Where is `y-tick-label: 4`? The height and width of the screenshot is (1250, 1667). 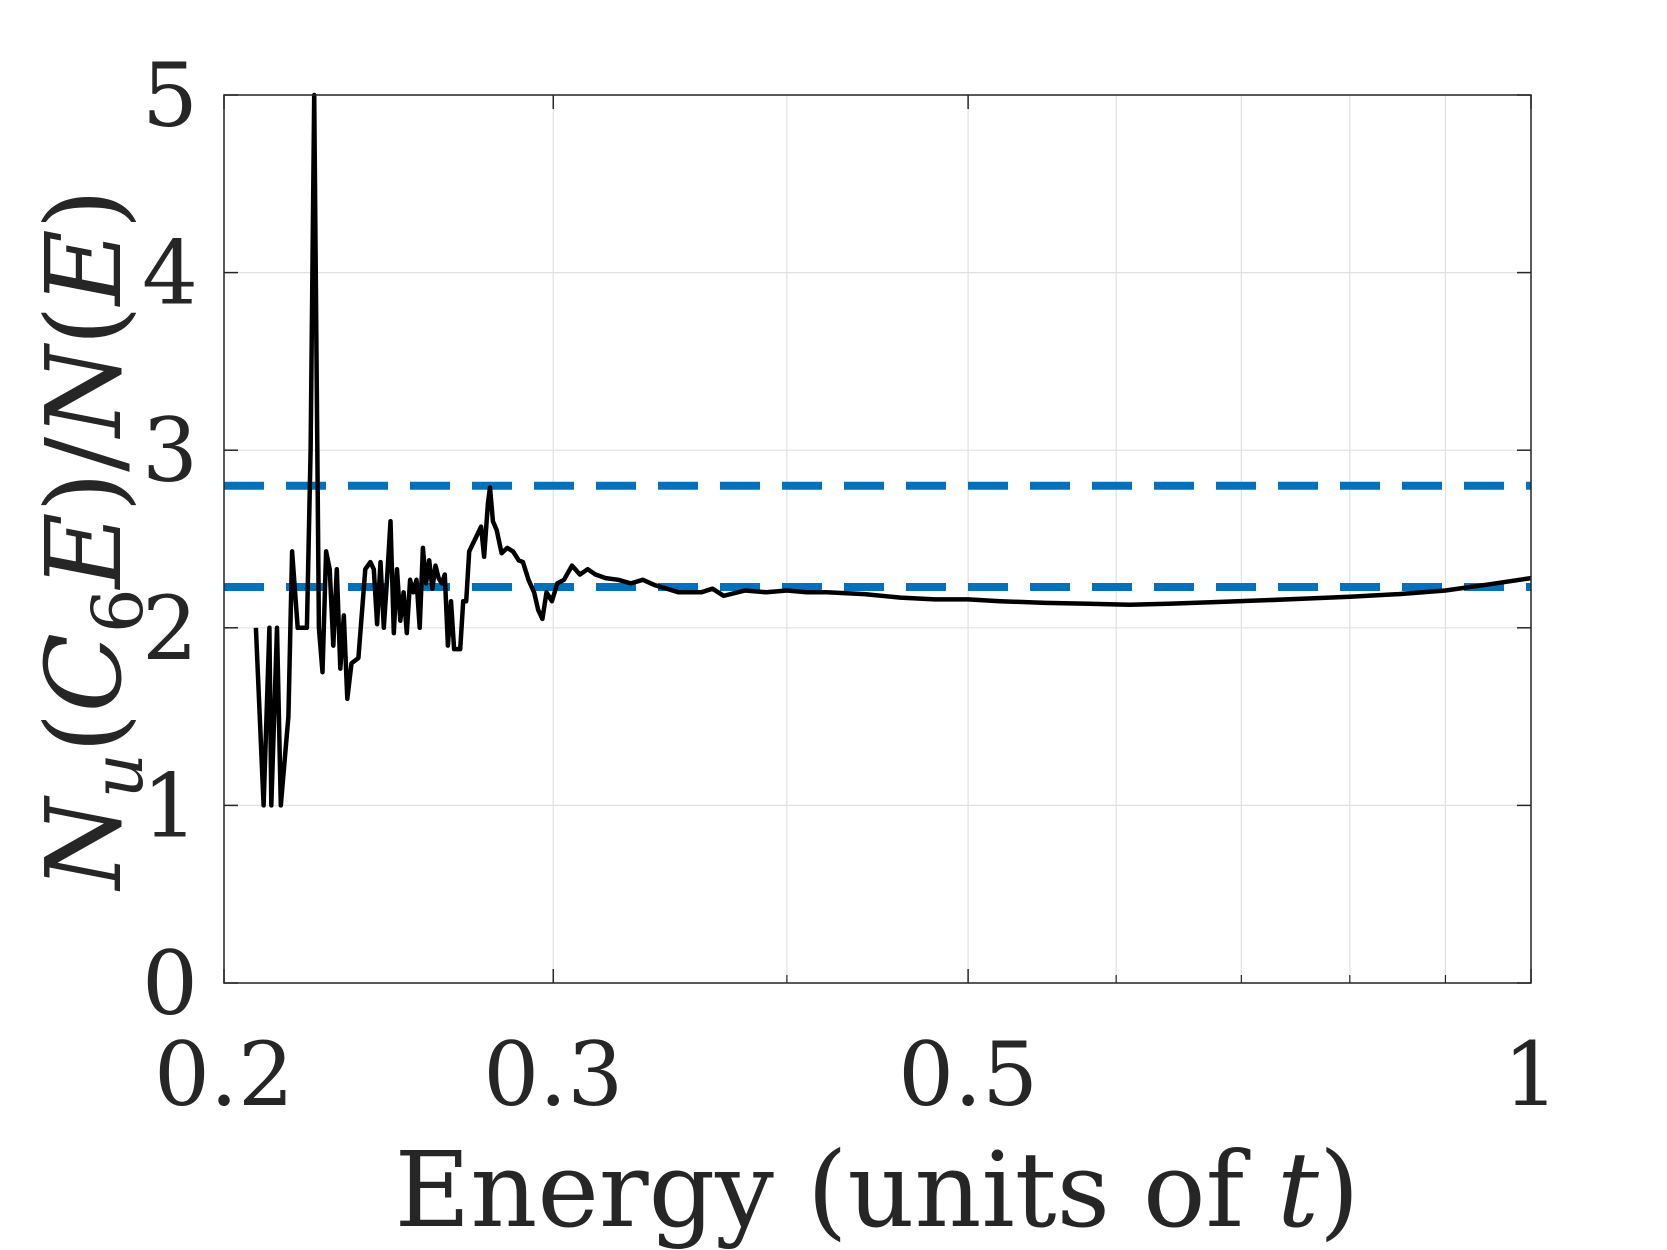 y-tick-label: 4 is located at coordinates (170, 273).